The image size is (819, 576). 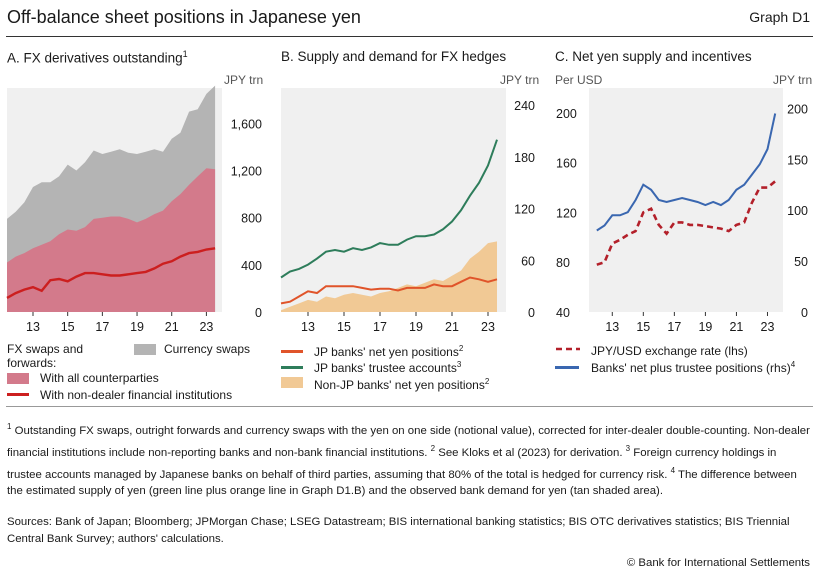 I want to click on y-left-tick-label: 120, so click(x=566, y=213).